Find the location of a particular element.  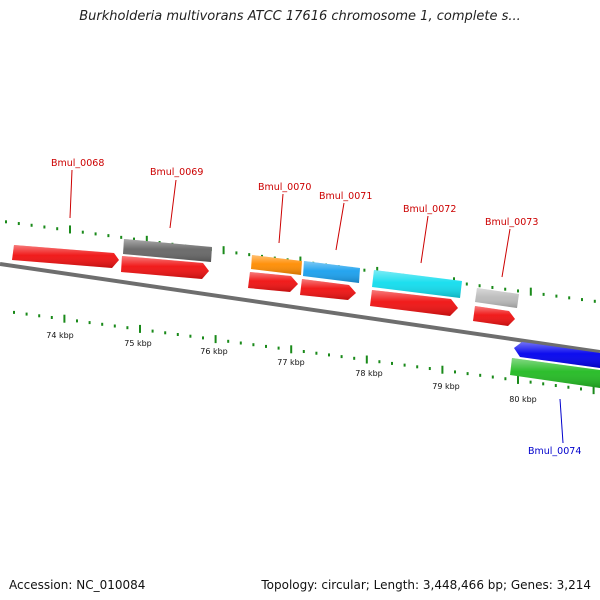

cds-0069-shading is located at coordinates (167, 250).